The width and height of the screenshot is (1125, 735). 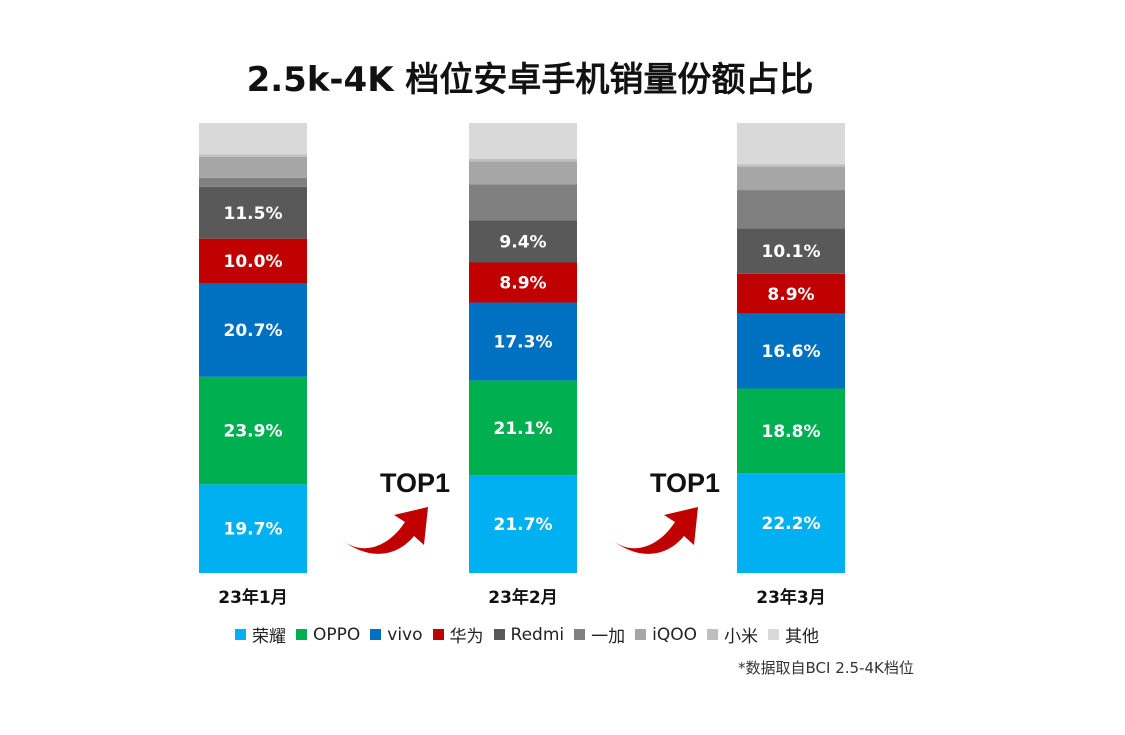 I want to click on data-label: 10.0%, so click(x=253, y=262).